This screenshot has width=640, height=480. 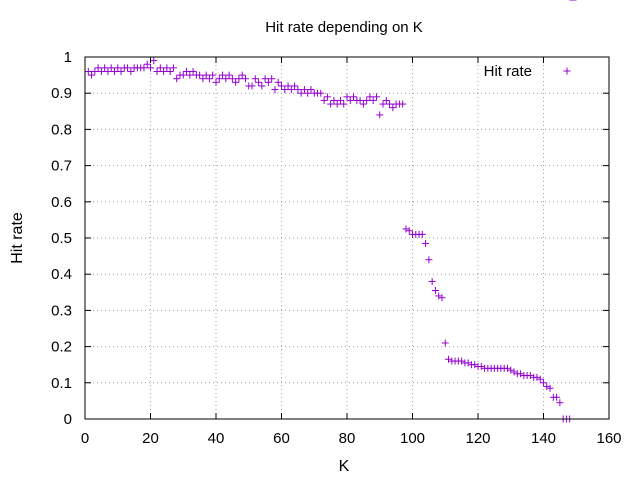 What do you see at coordinates (281, 438) in the screenshot?
I see `x-tick-label: 60` at bounding box center [281, 438].